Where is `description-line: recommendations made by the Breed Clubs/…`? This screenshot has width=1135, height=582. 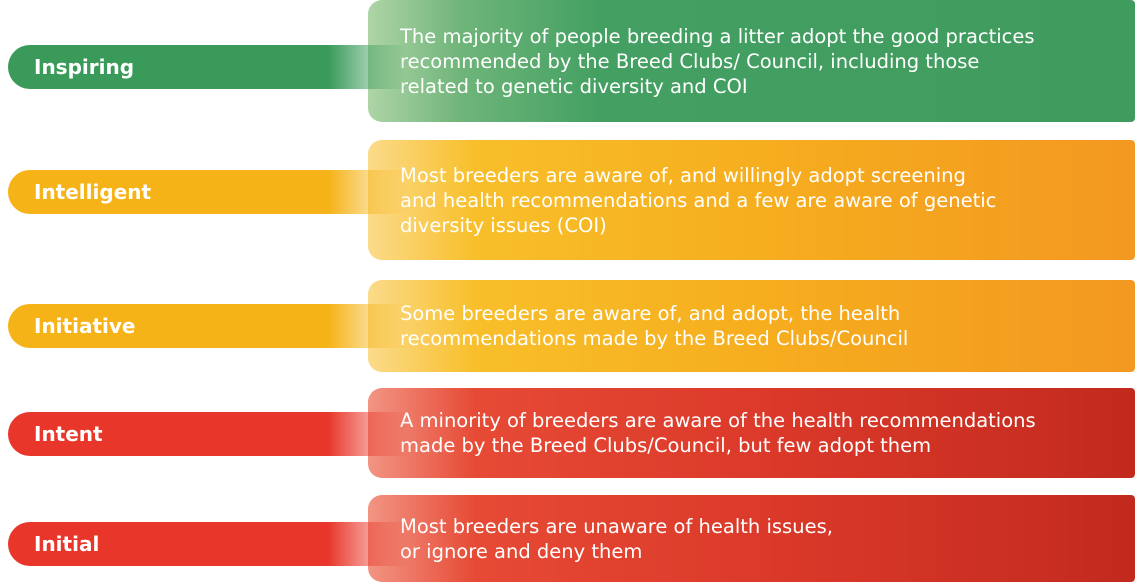
description-line: recommendations made by the Breed Clubs/… is located at coordinates (654, 338).